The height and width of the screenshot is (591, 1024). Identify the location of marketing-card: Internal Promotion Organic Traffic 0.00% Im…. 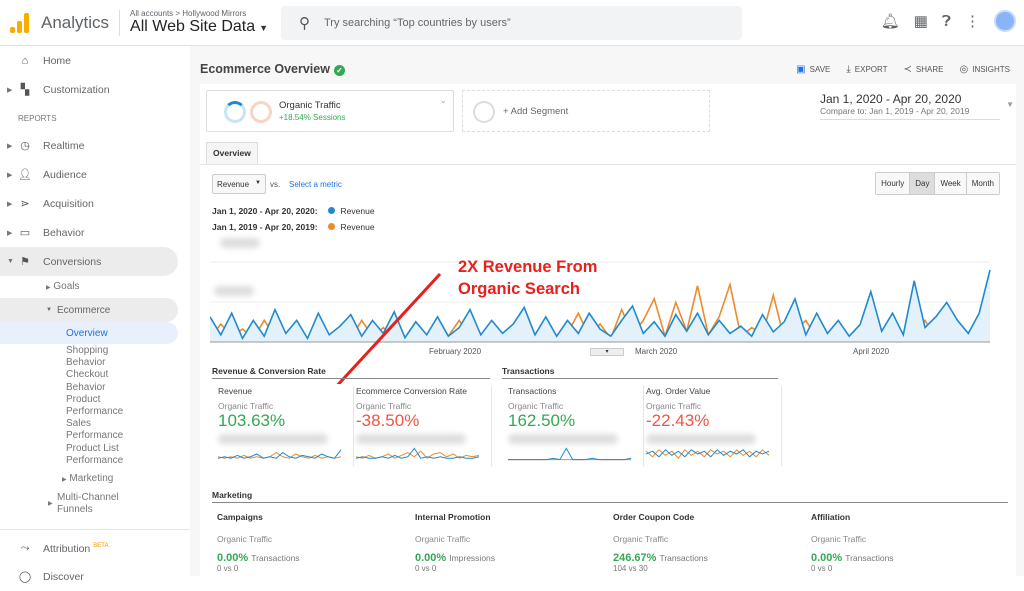
(510, 542).